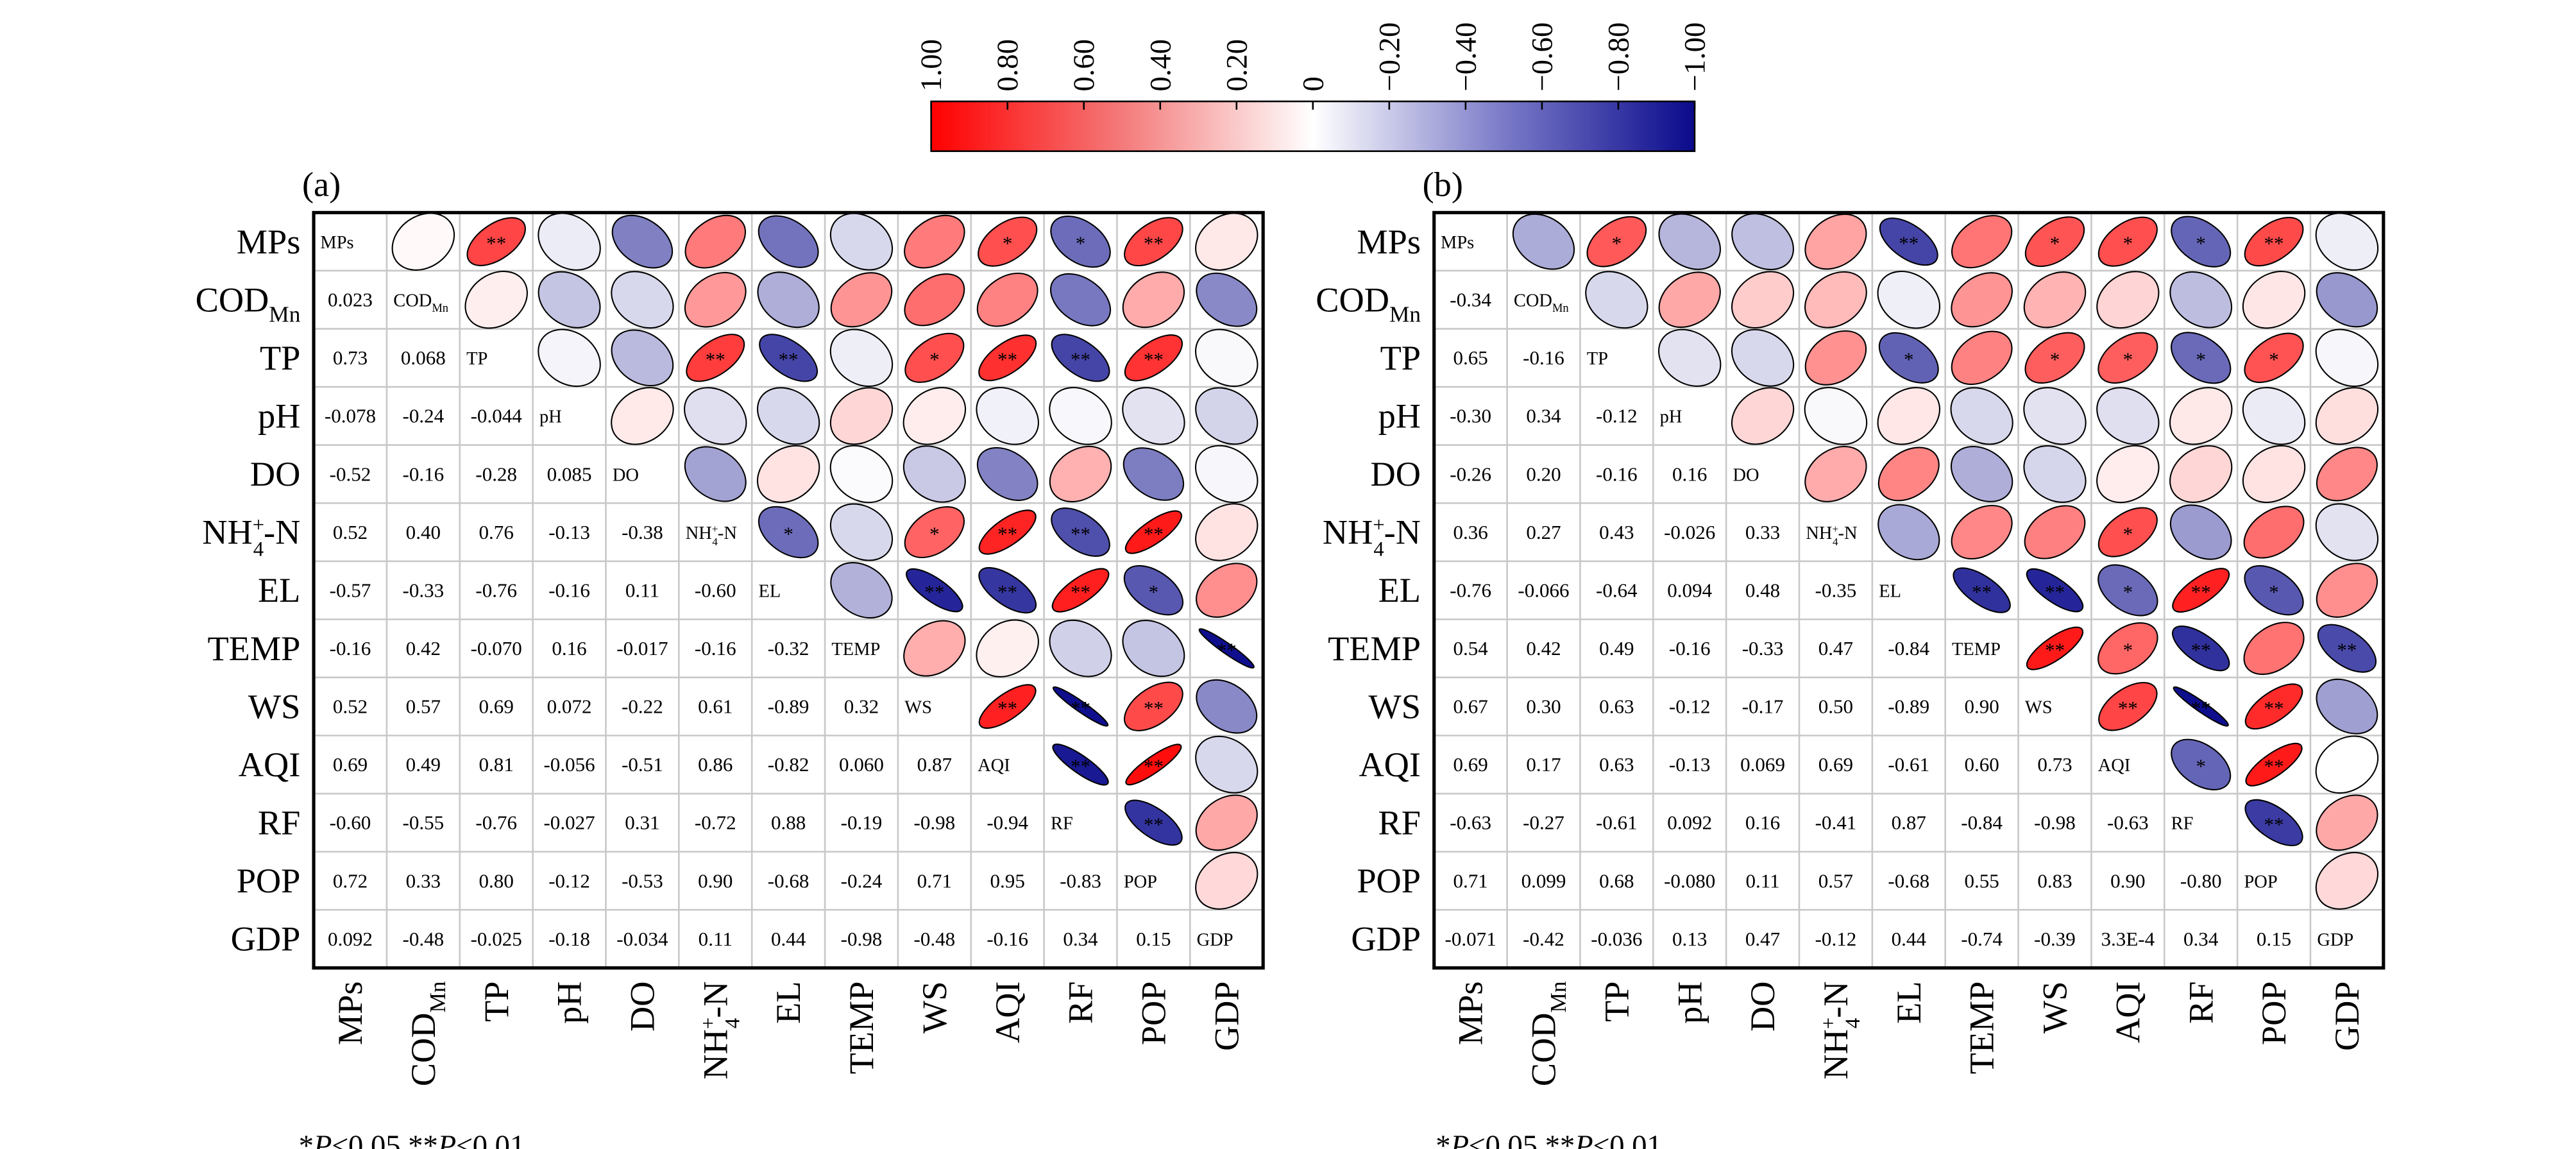  I want to click on correlation-value: 0.63, so click(1616, 706).